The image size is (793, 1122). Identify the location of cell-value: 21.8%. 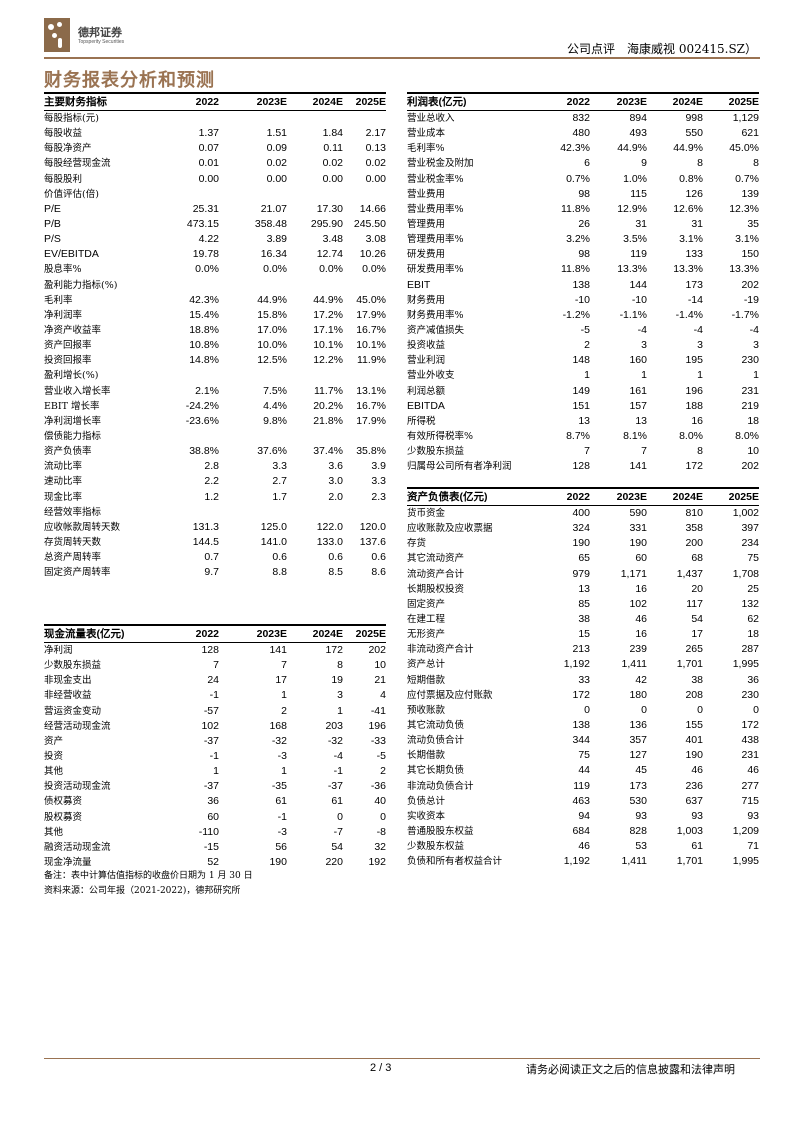
(328, 420).